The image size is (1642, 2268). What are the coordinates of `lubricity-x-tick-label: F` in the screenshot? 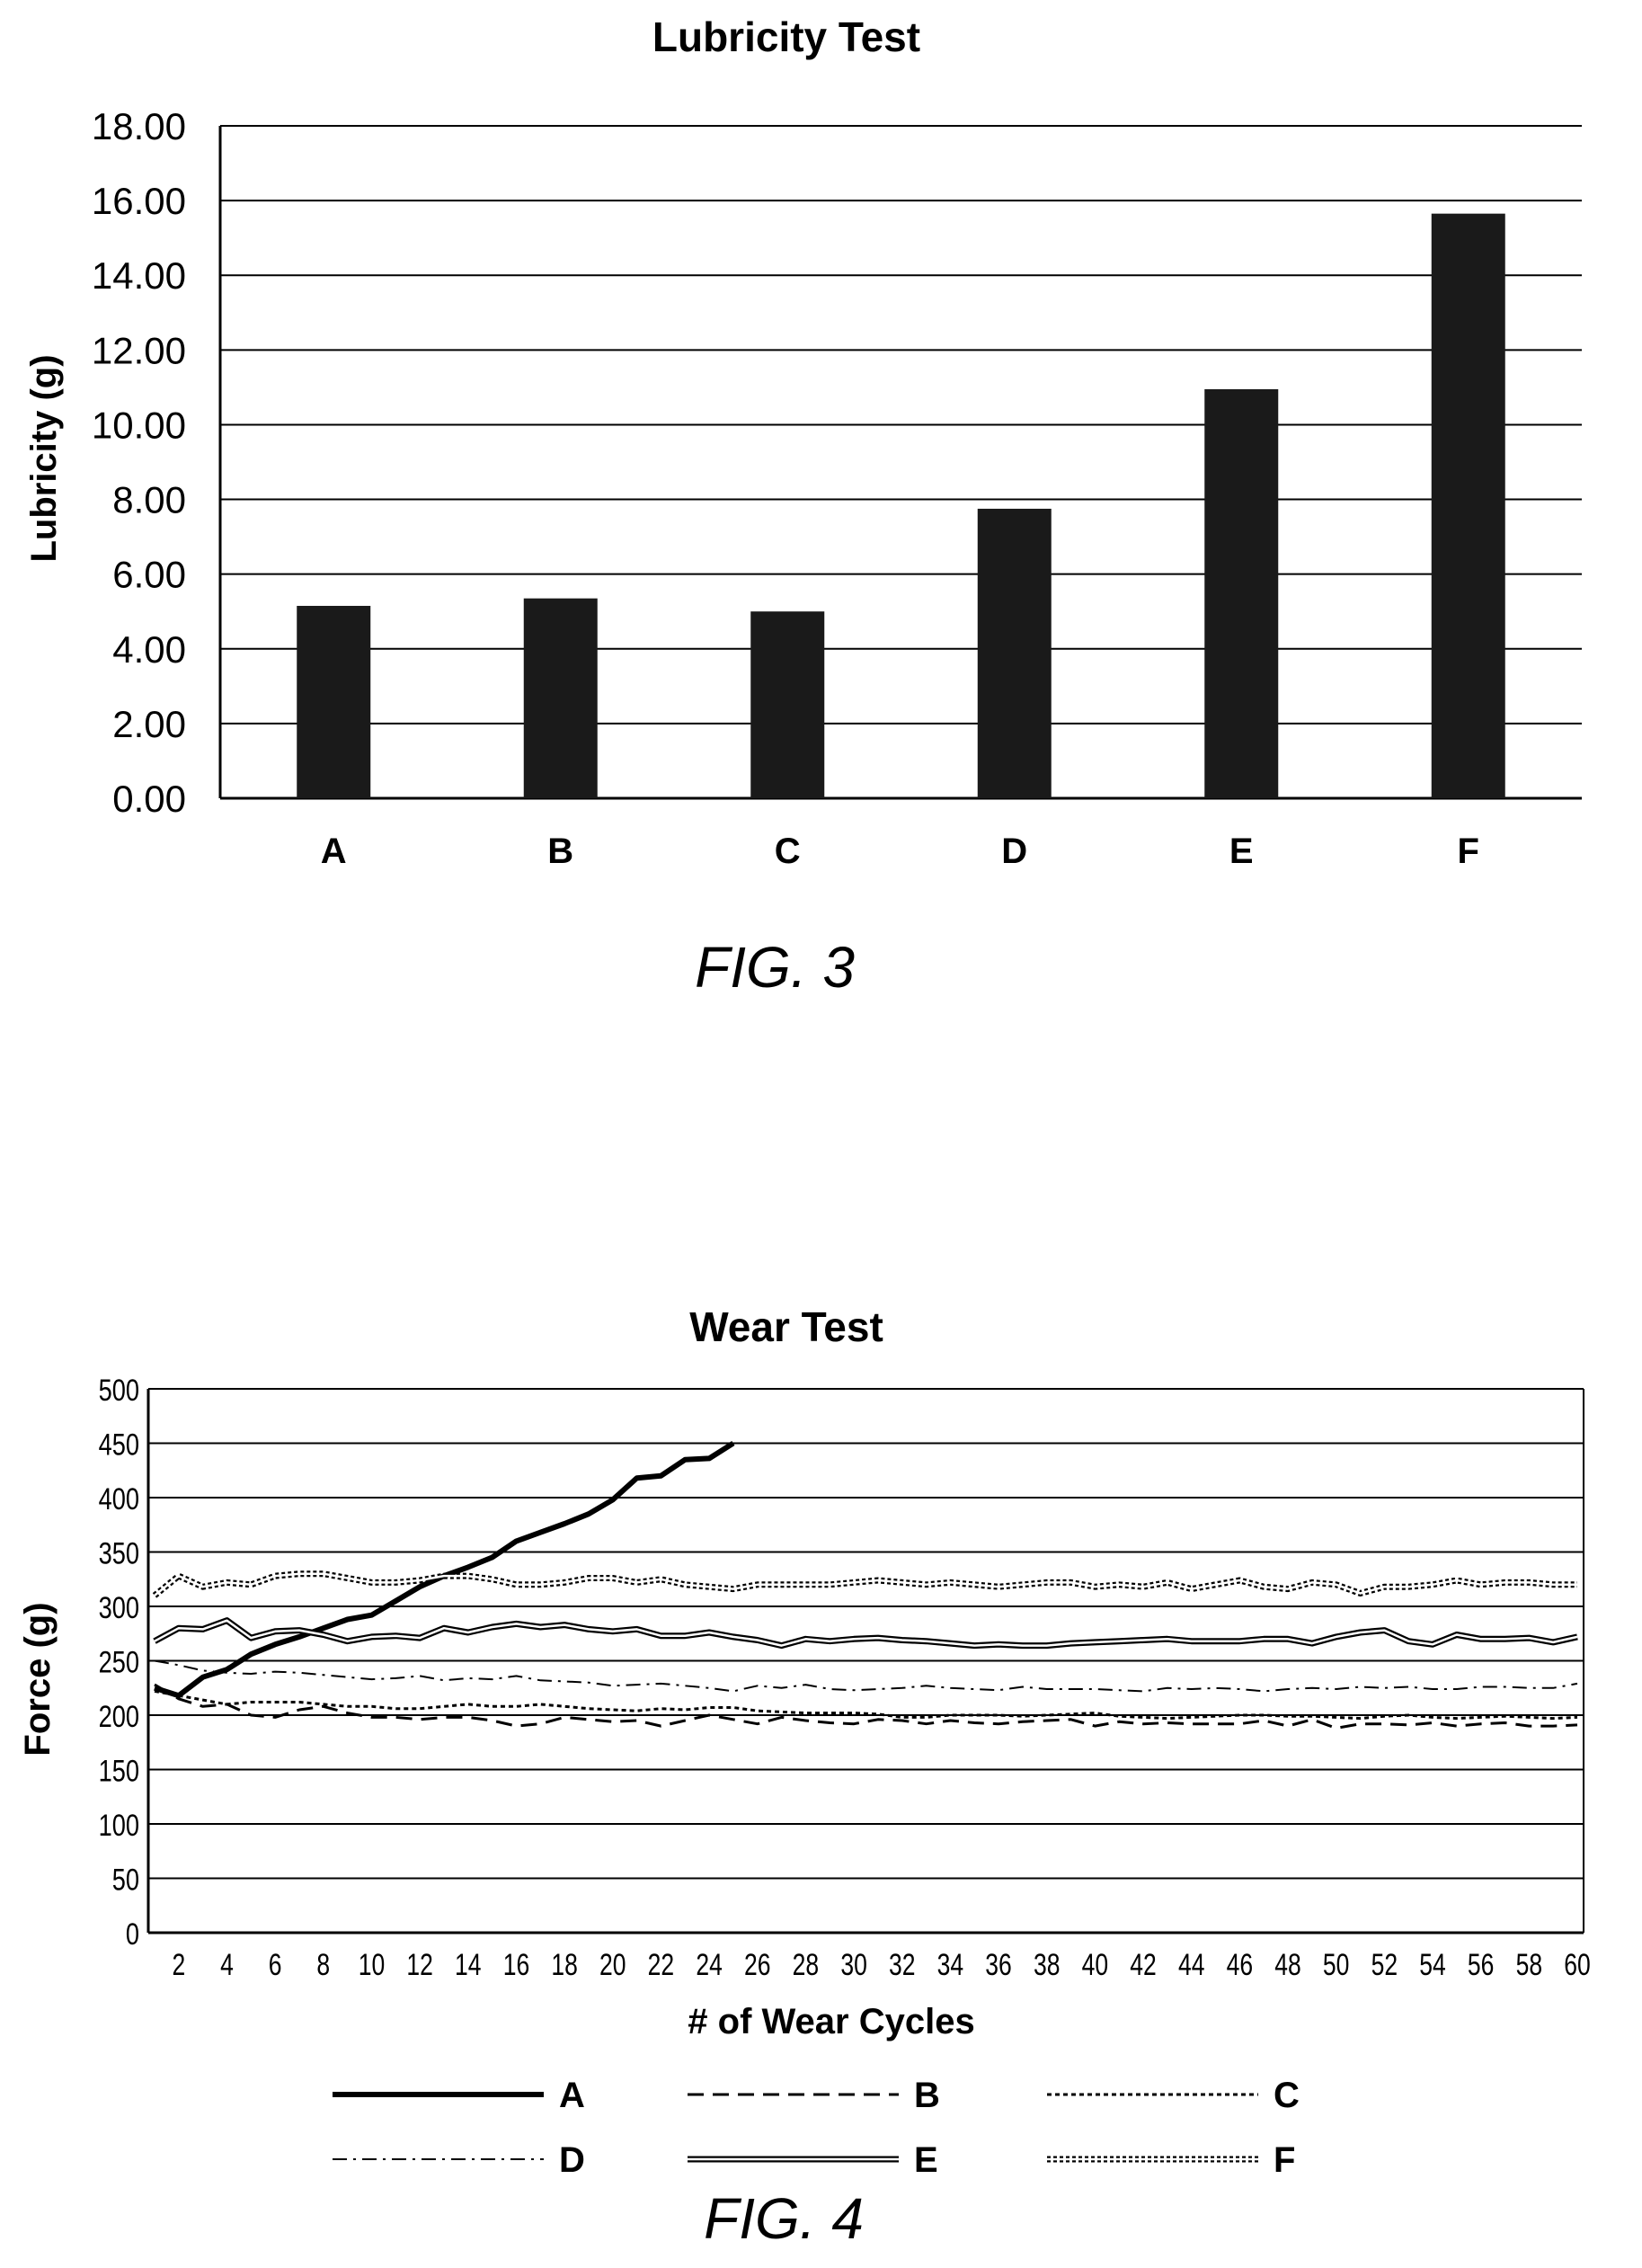 It's located at (1468, 851).